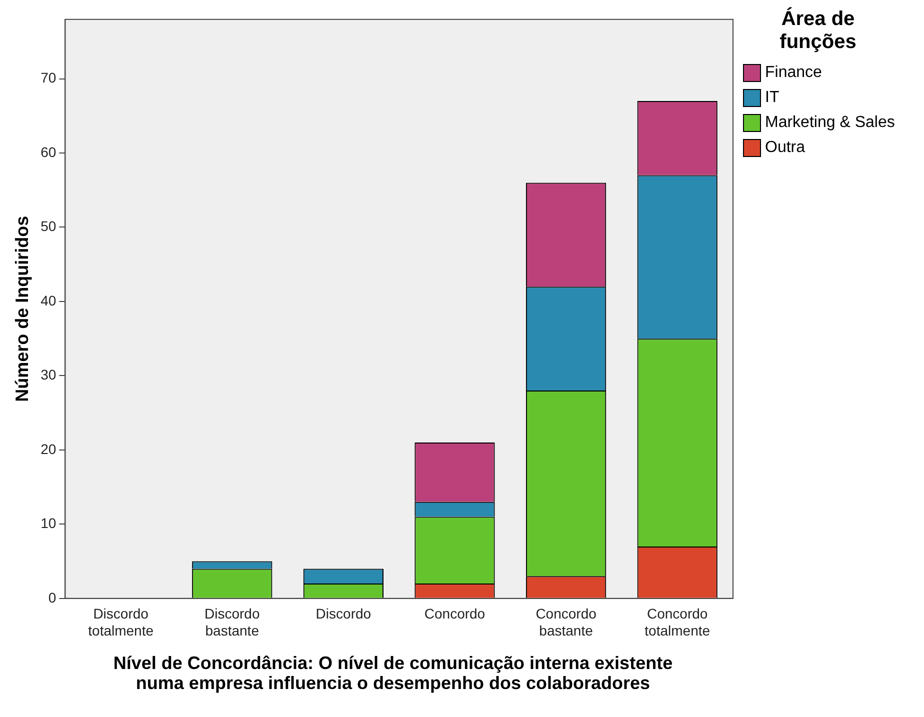 The image size is (924, 717). What do you see at coordinates (566, 622) in the screenshot?
I see `x-tick-label: Concordo bastante` at bounding box center [566, 622].